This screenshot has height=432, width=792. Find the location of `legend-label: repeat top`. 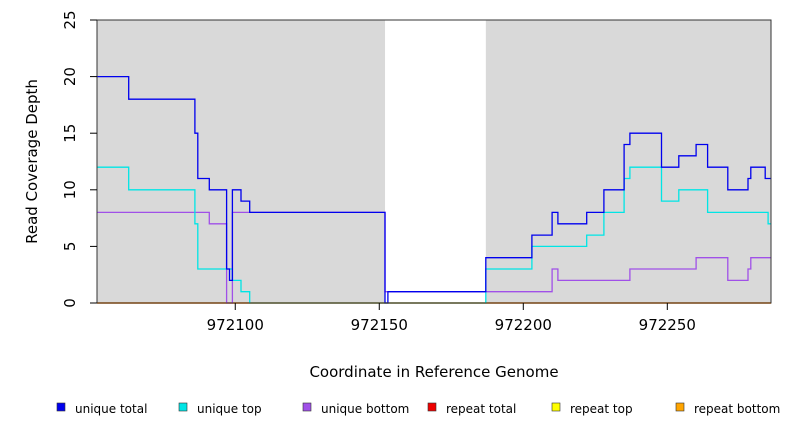

legend-label: repeat top is located at coordinates (601, 409).